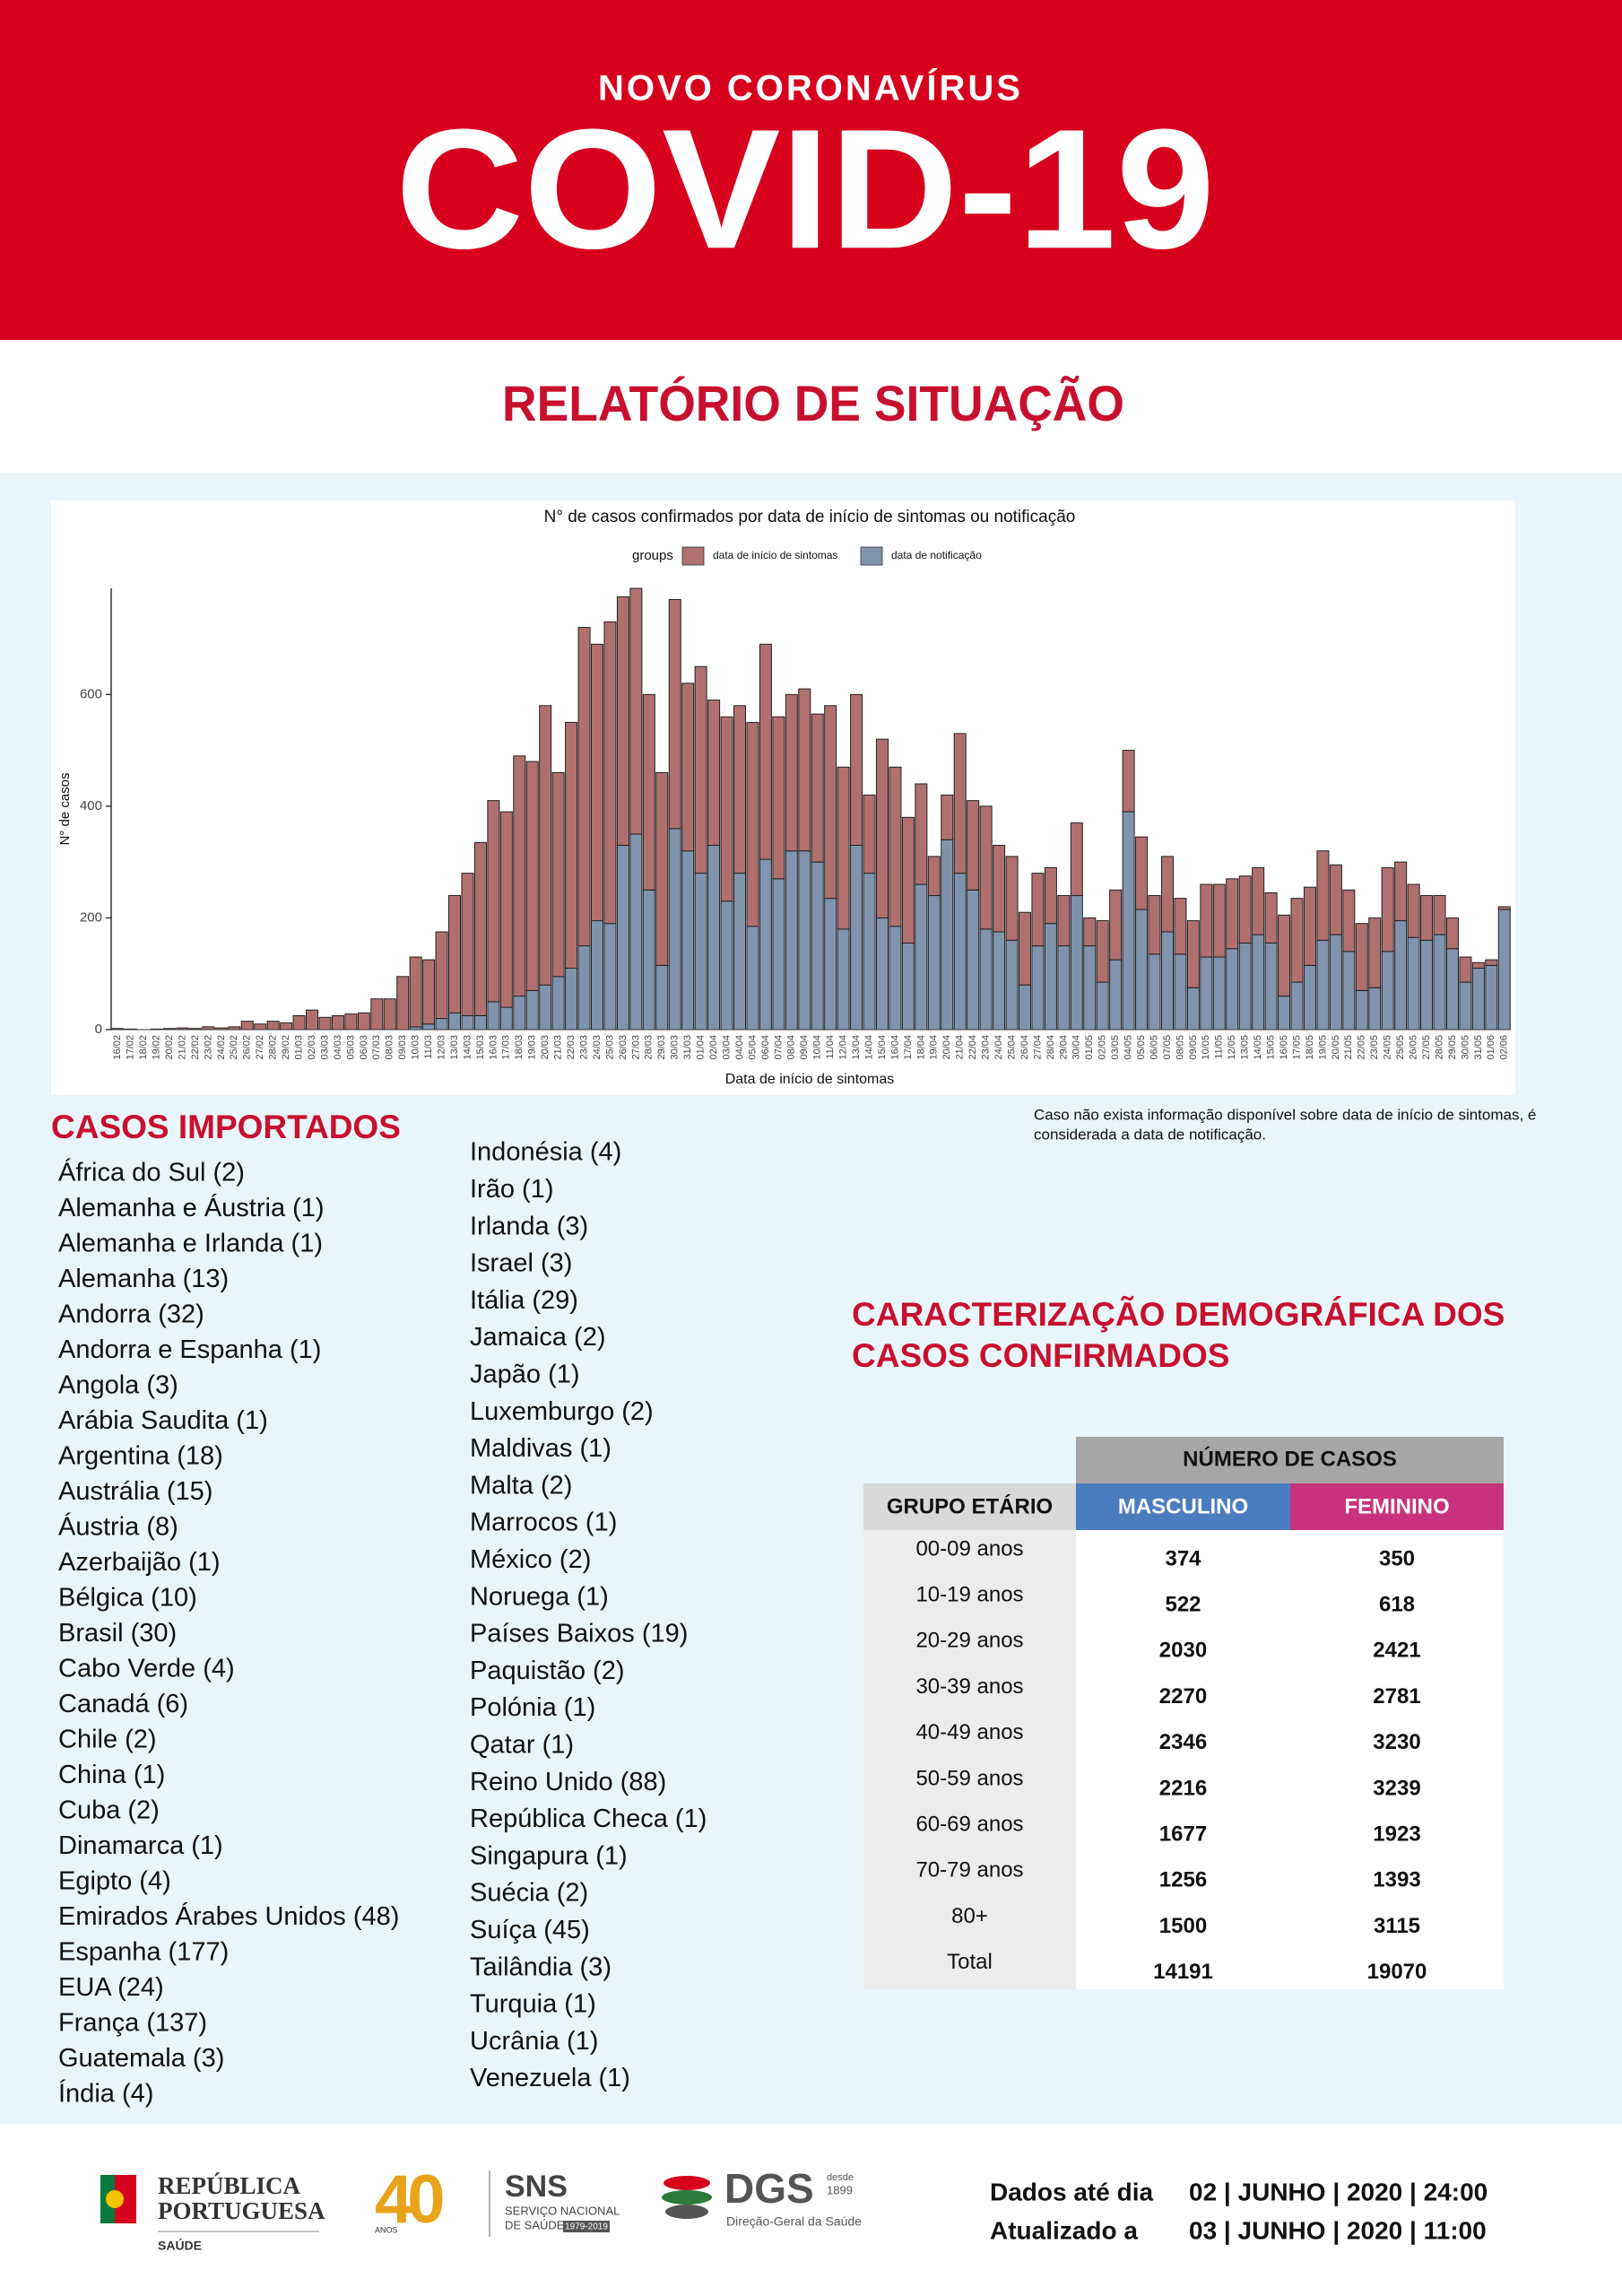 This screenshot has width=1622, height=2296. Describe the element at coordinates (143, 1047) in the screenshot. I see `x-tick-label: 18/02` at that location.